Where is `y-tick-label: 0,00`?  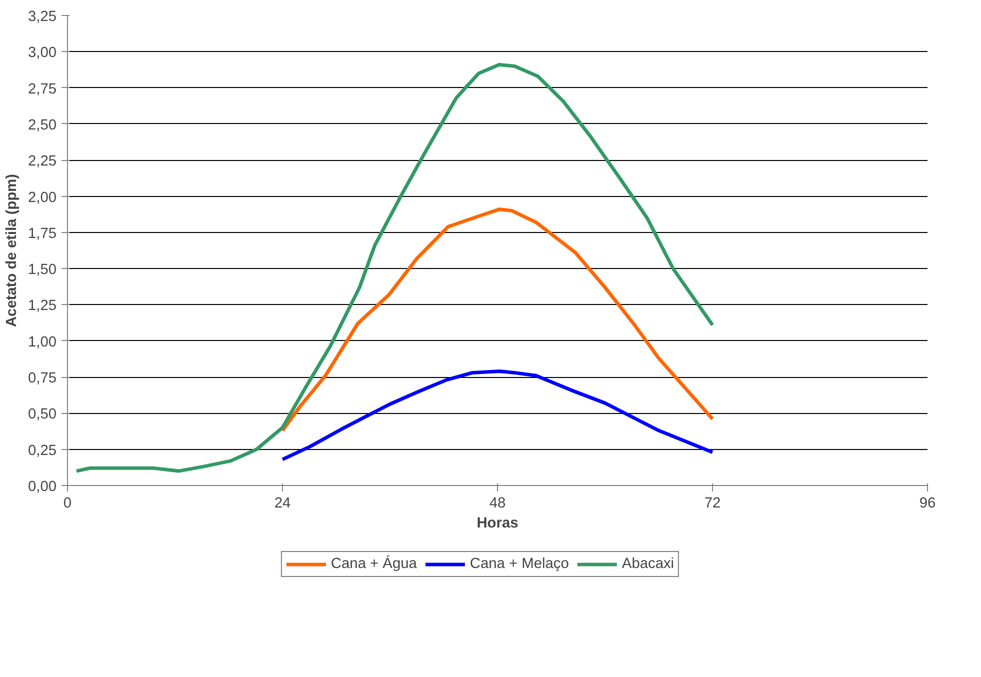 y-tick-label: 0,00 is located at coordinates (42, 487).